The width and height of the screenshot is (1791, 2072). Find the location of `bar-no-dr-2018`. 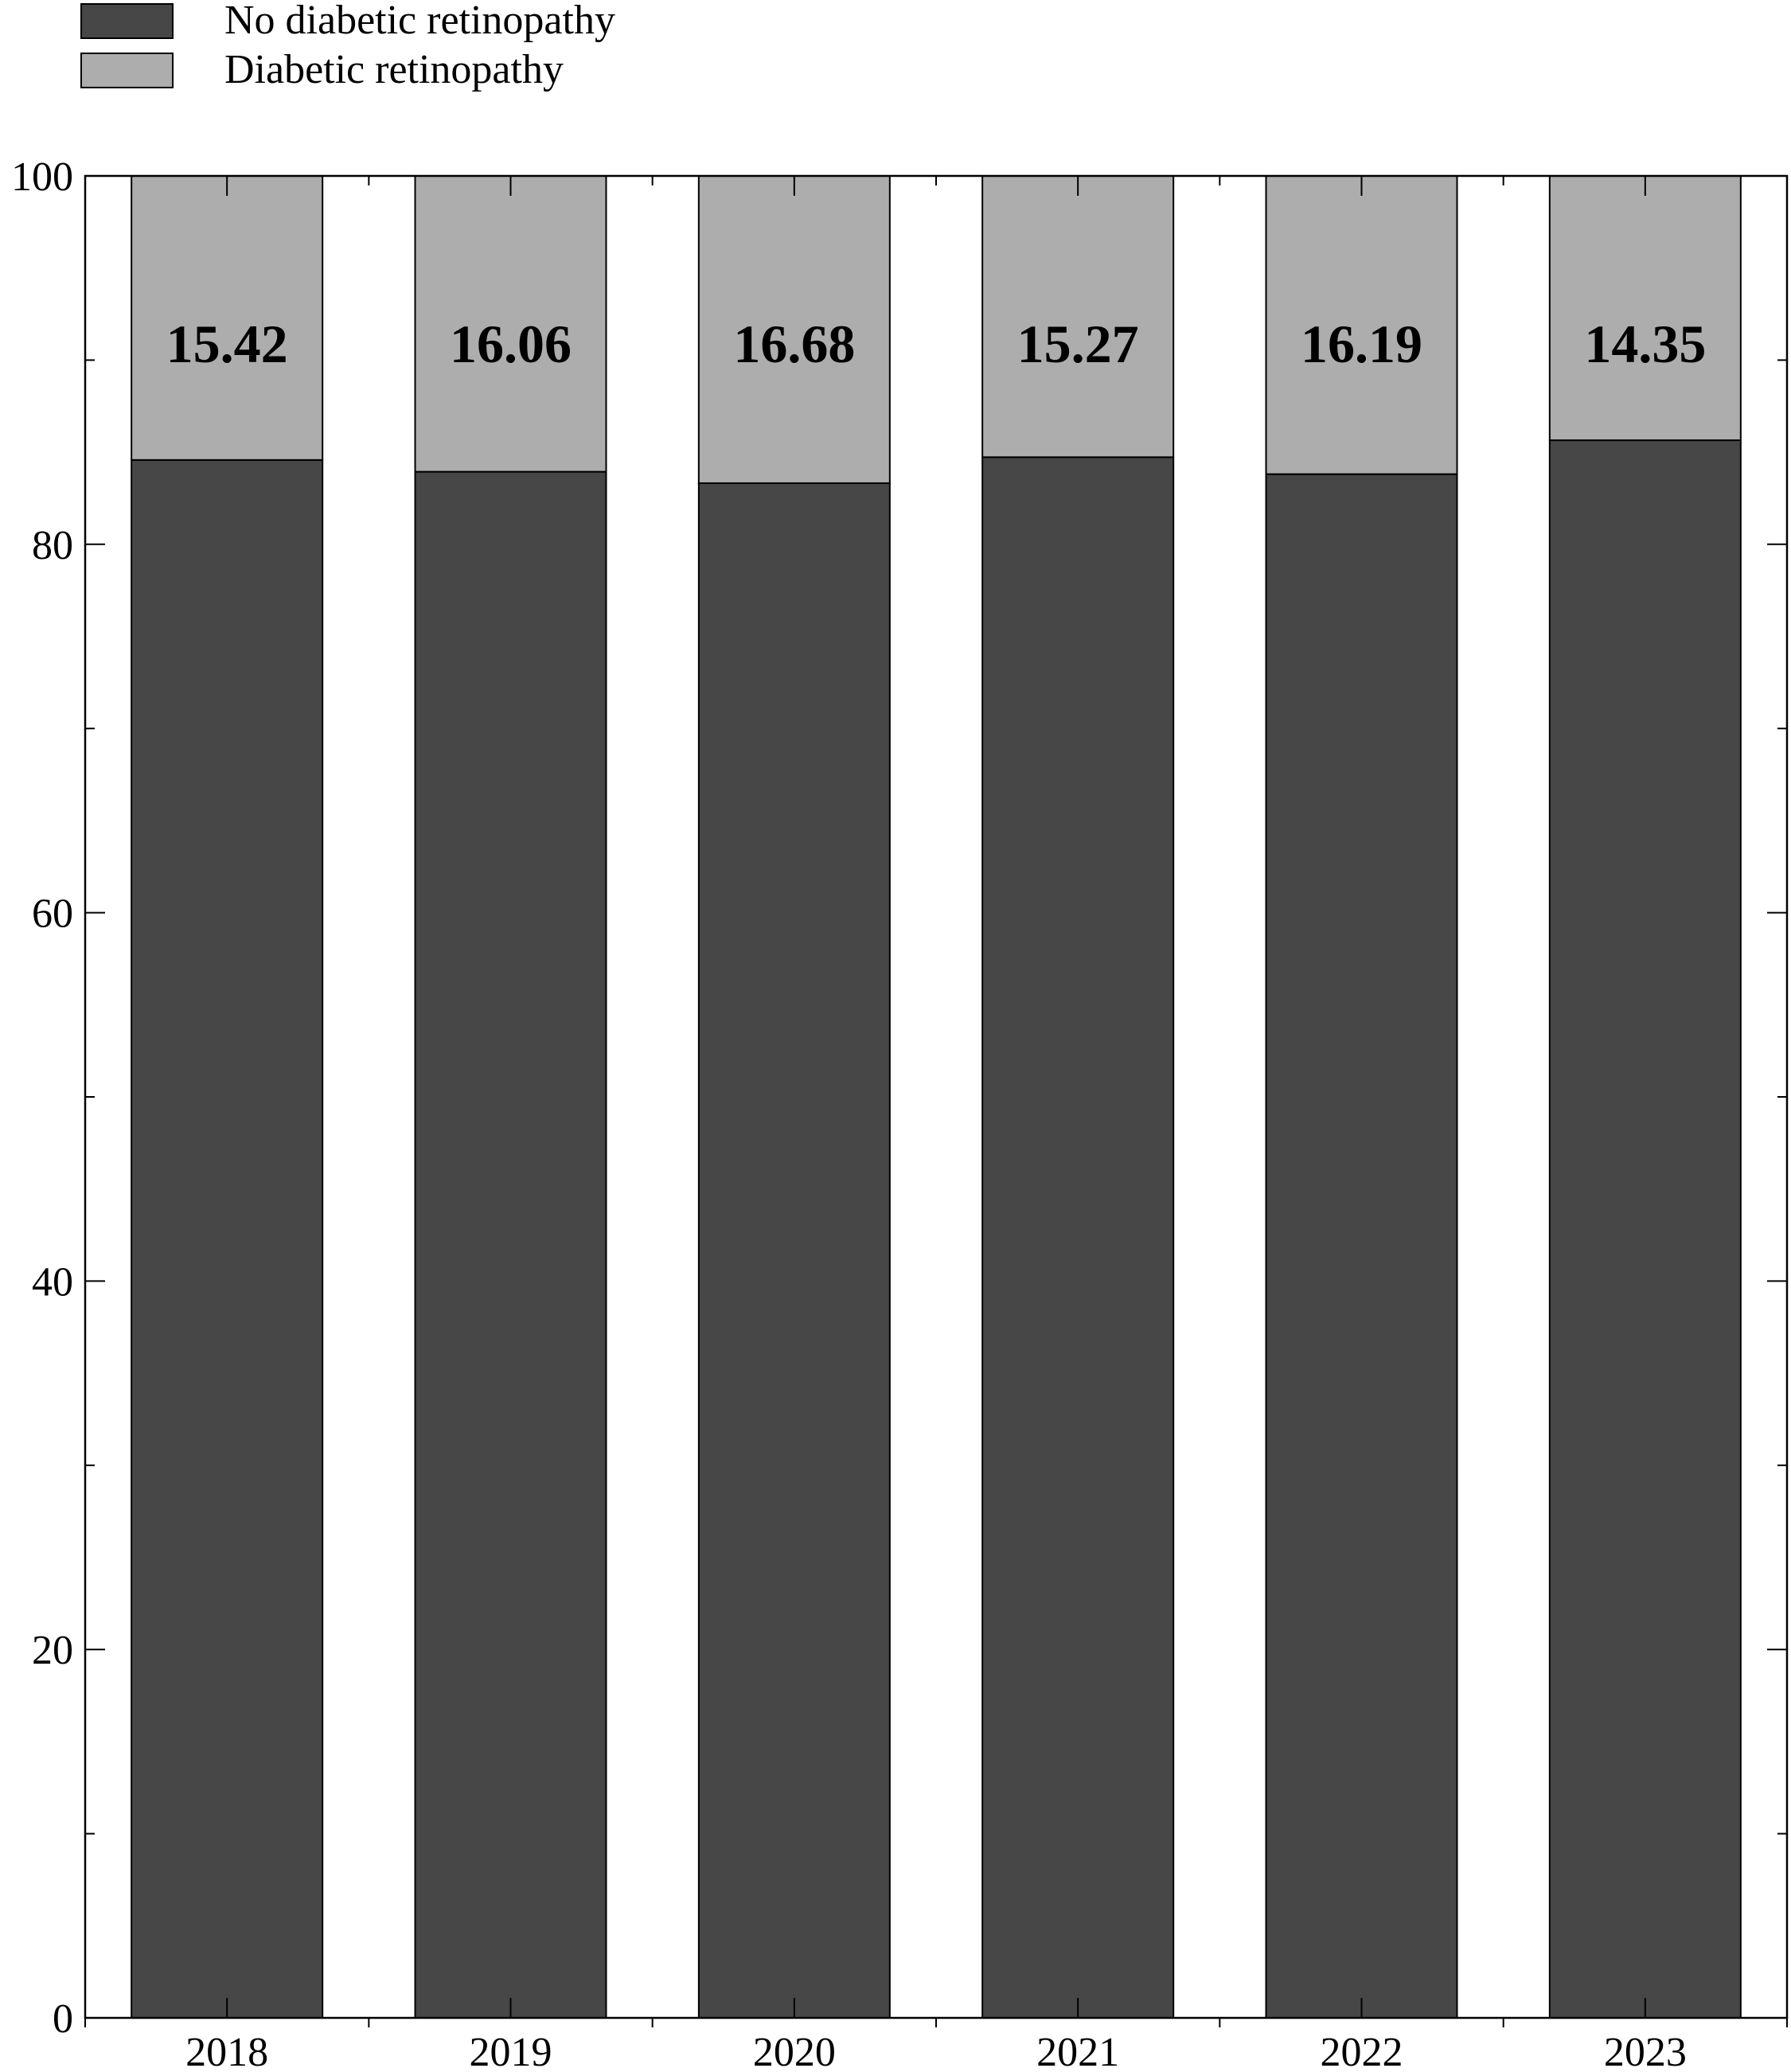

bar-no-dr-2018 is located at coordinates (228, 1238).